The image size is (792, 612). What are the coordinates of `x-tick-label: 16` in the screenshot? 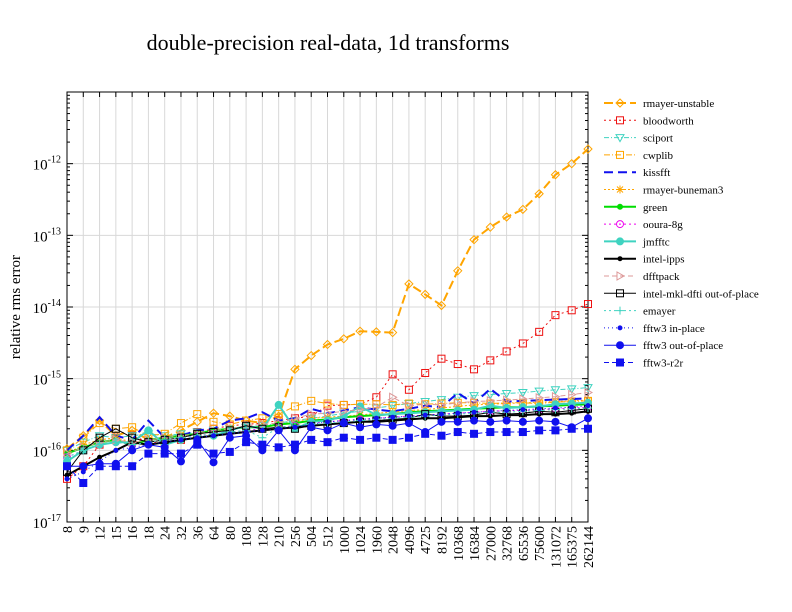 It's located at (133, 533).